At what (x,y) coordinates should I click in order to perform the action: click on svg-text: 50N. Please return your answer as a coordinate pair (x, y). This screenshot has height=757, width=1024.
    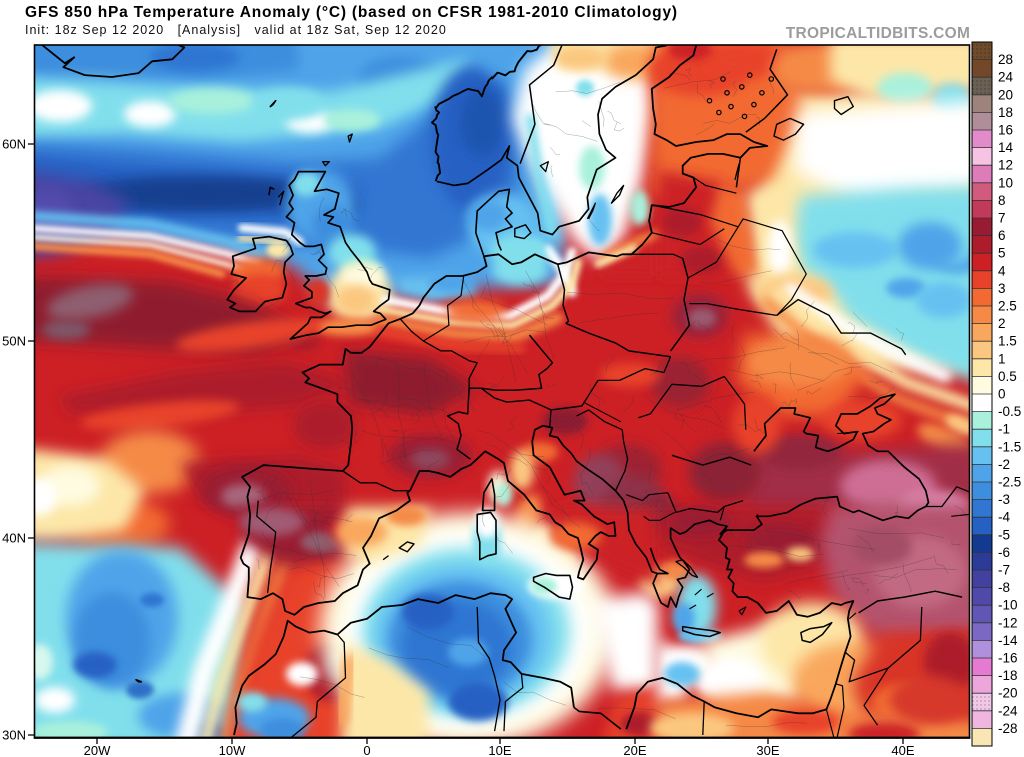
    Looking at the image, I should click on (14, 341).